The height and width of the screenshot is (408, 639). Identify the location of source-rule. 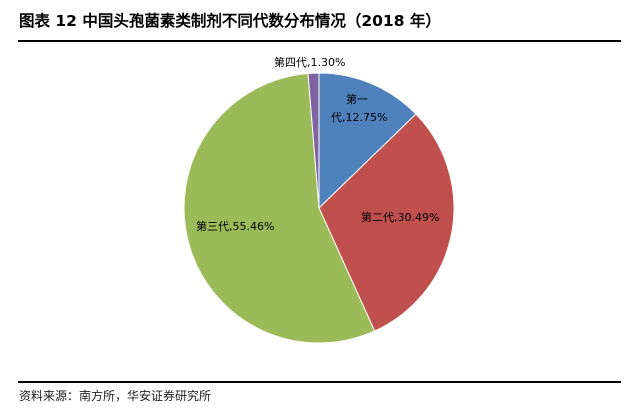
(319, 382).